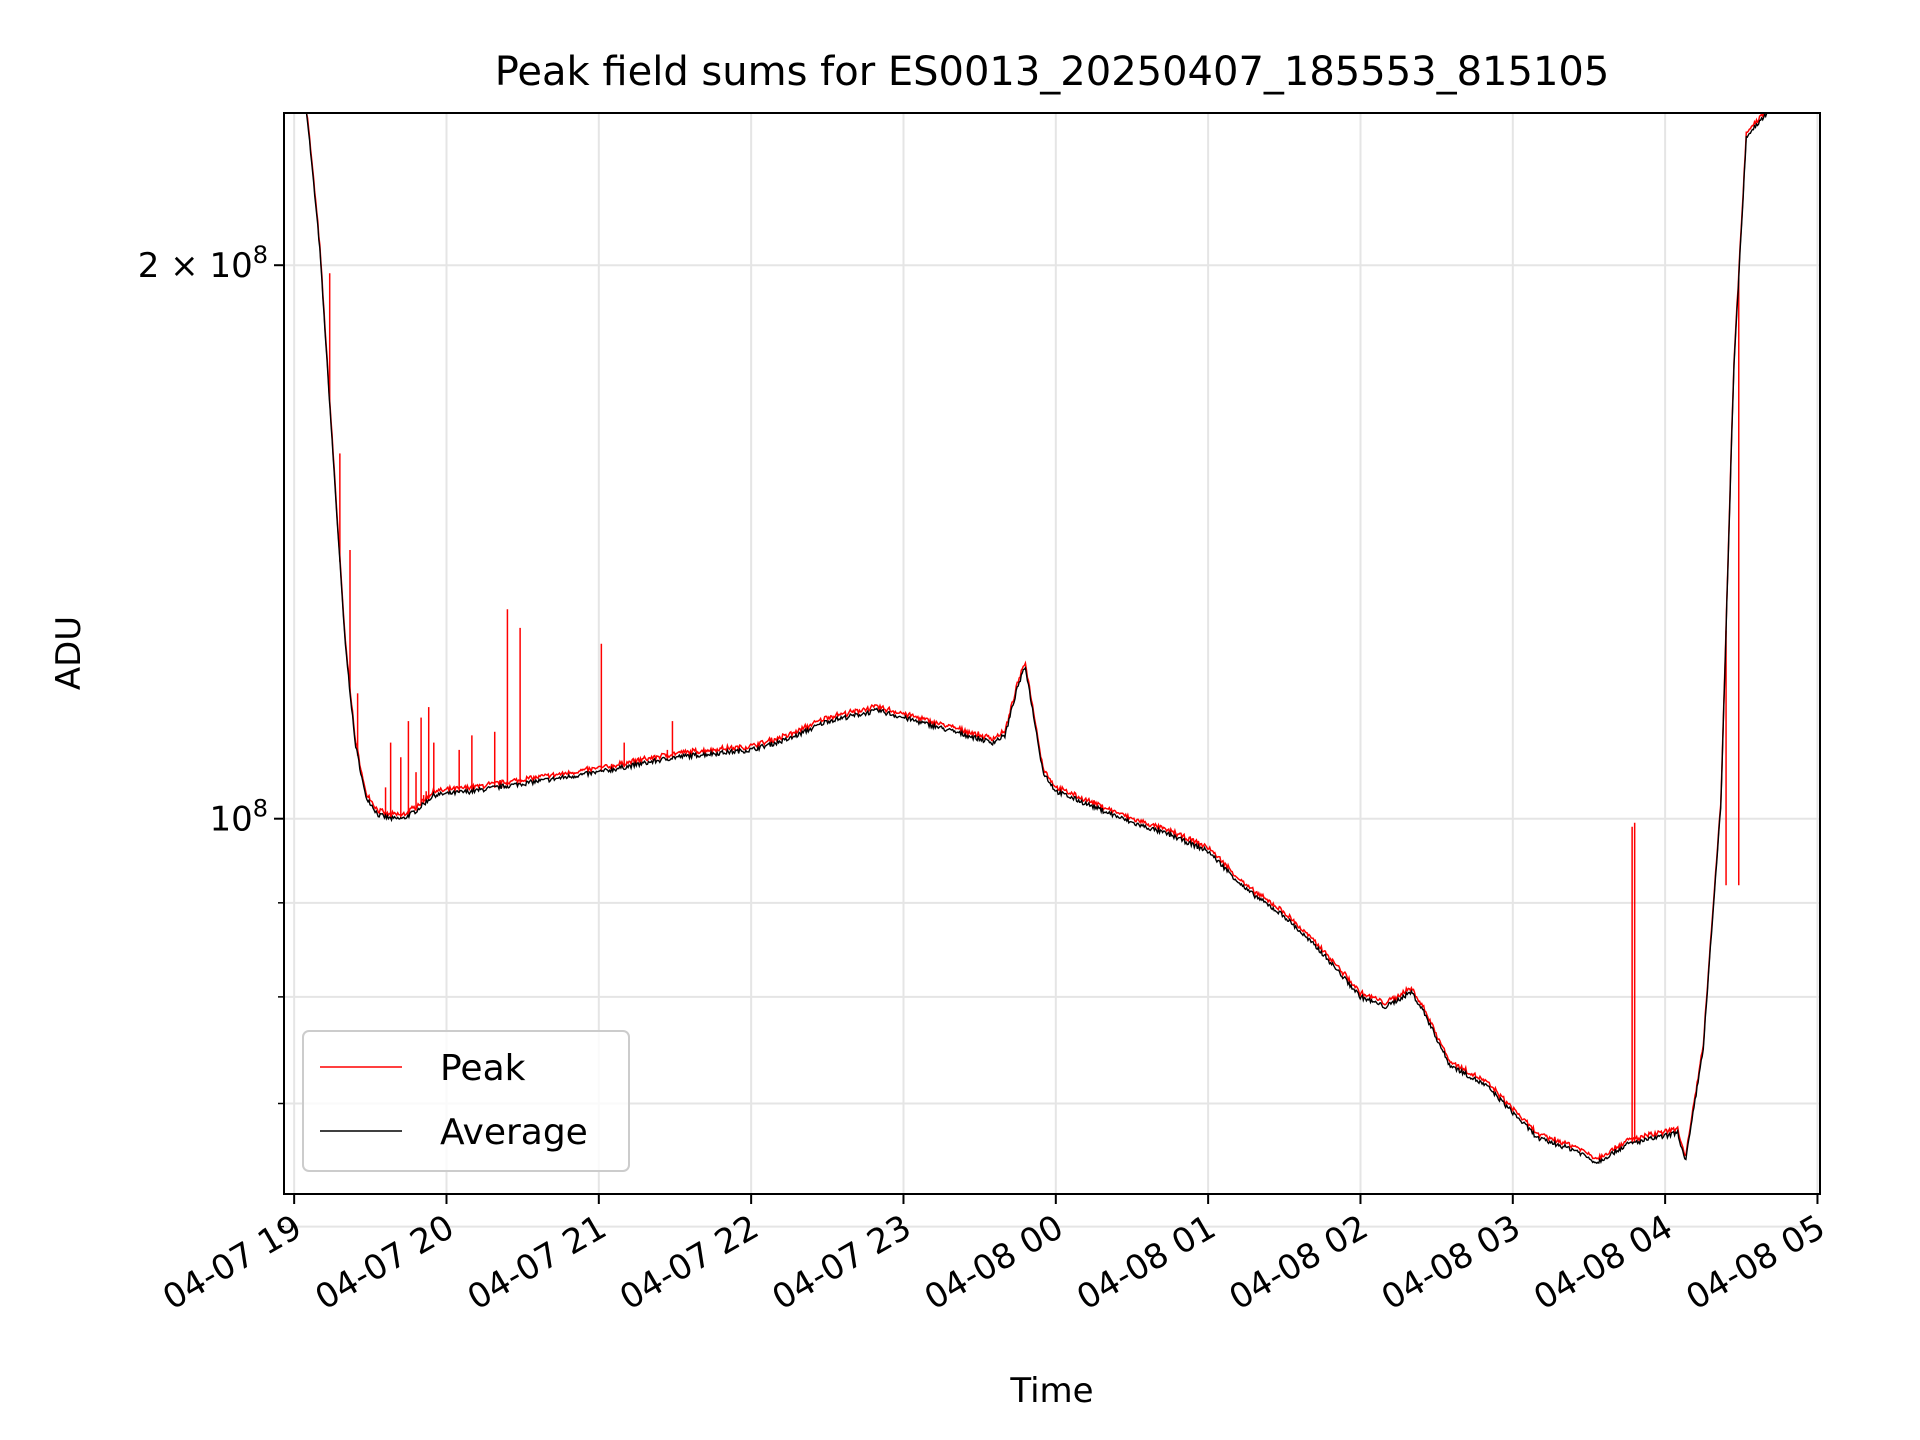  What do you see at coordinates (1451, 1262) in the screenshot?
I see `x-tick-label: 04-08 03` at bounding box center [1451, 1262].